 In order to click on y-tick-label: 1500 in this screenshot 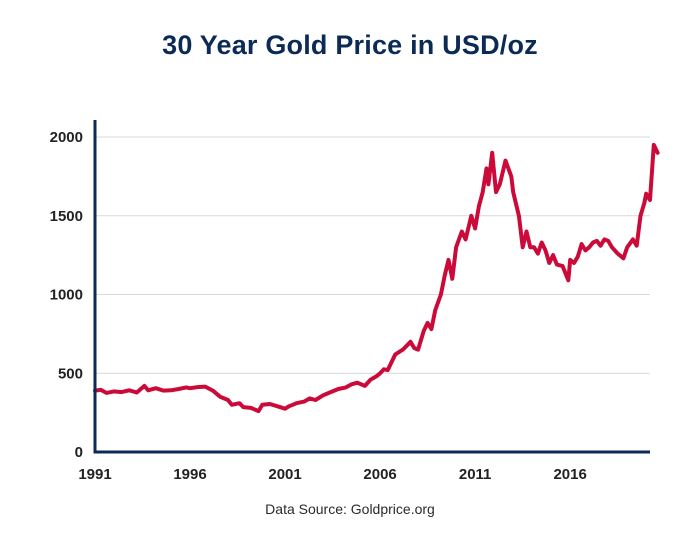, I will do `click(66, 216)`.